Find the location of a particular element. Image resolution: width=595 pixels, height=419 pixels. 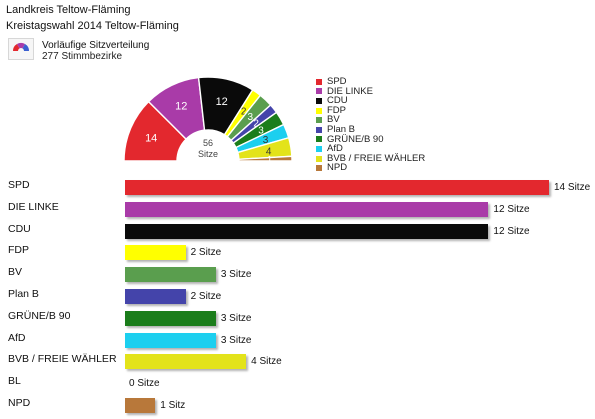

legend-label: BVB / FREIE WÄHLER is located at coordinates (376, 158).